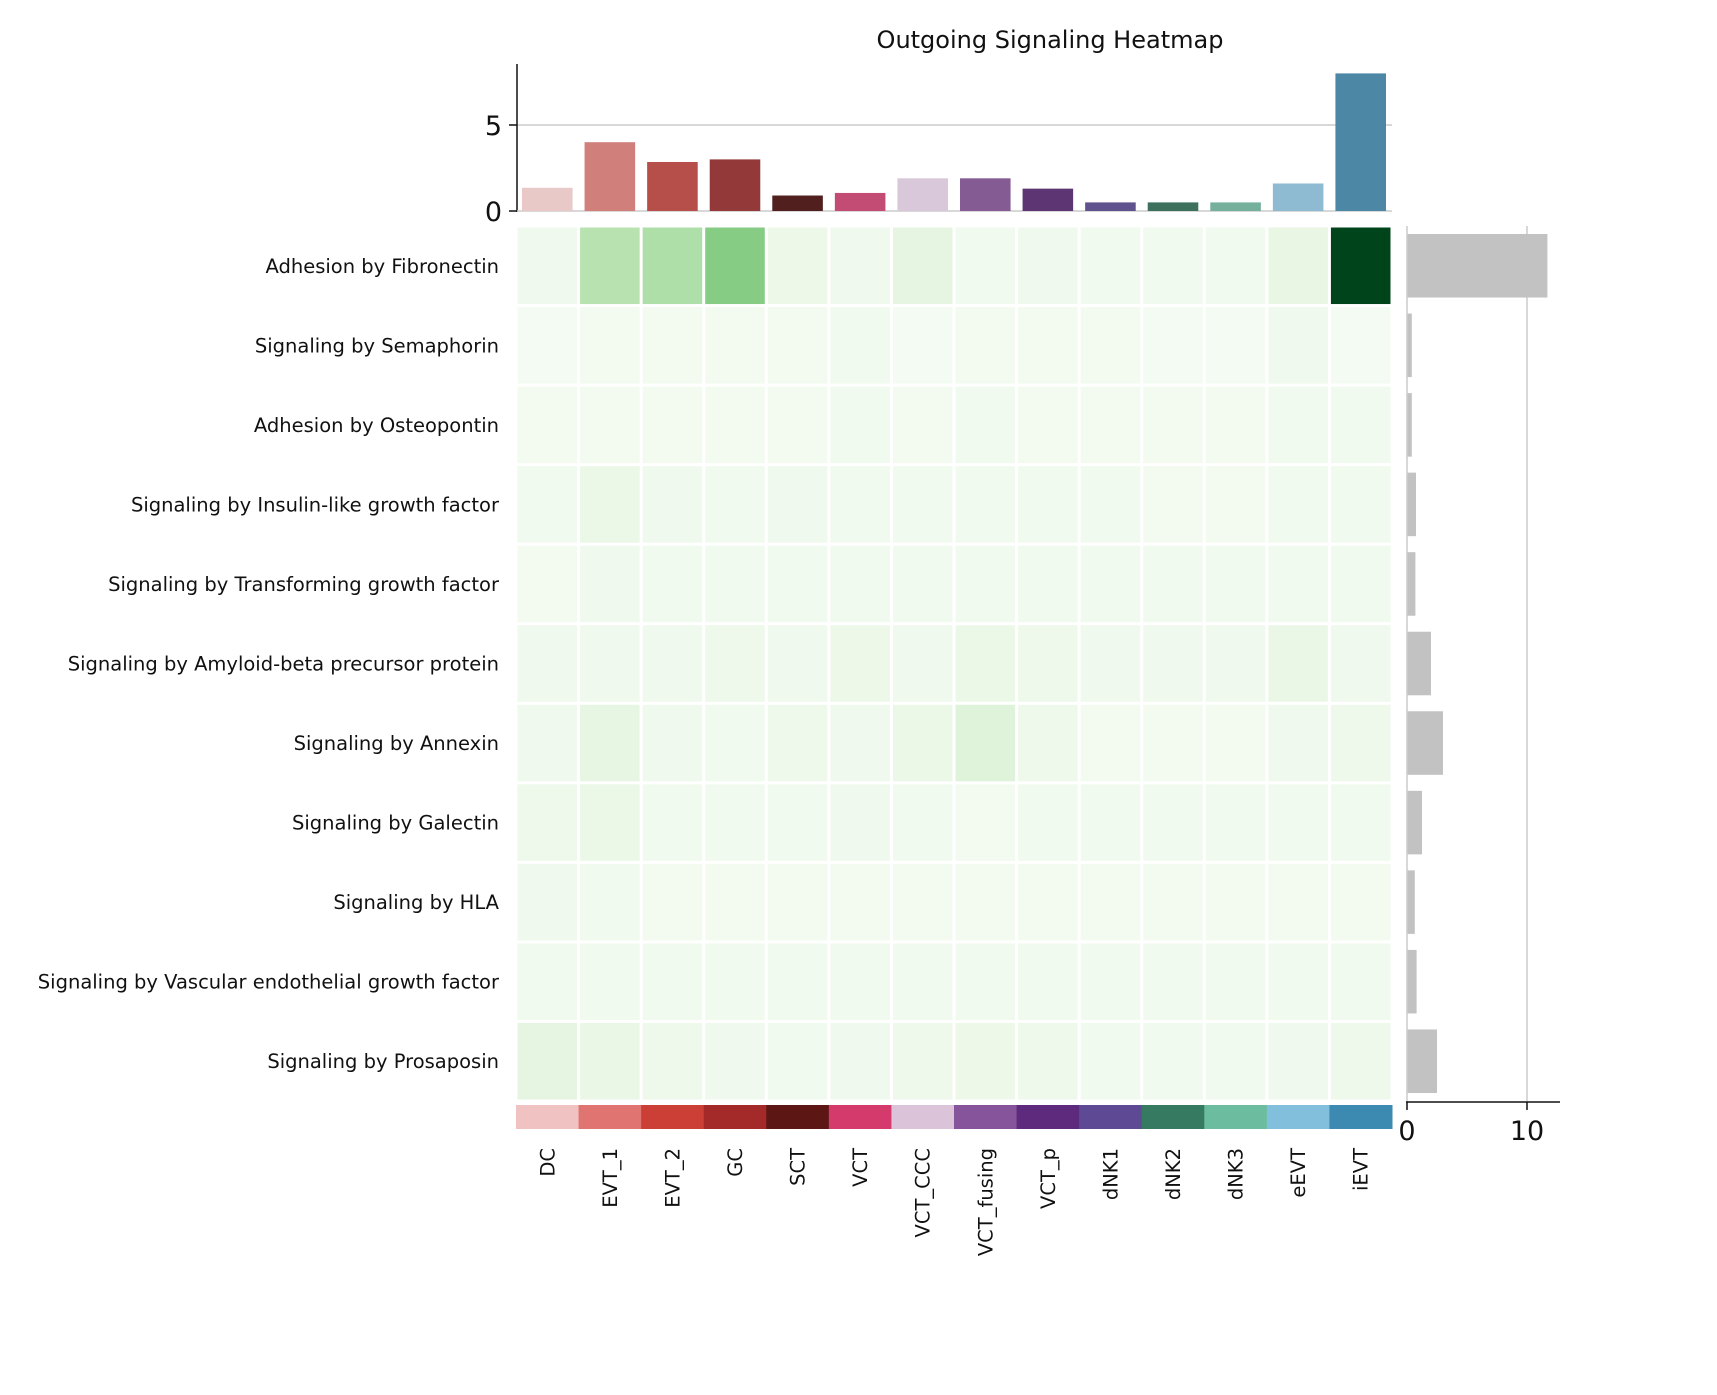 The width and height of the screenshot is (1717, 1395). I want to click on column-label: VCT, so click(860, 1167).